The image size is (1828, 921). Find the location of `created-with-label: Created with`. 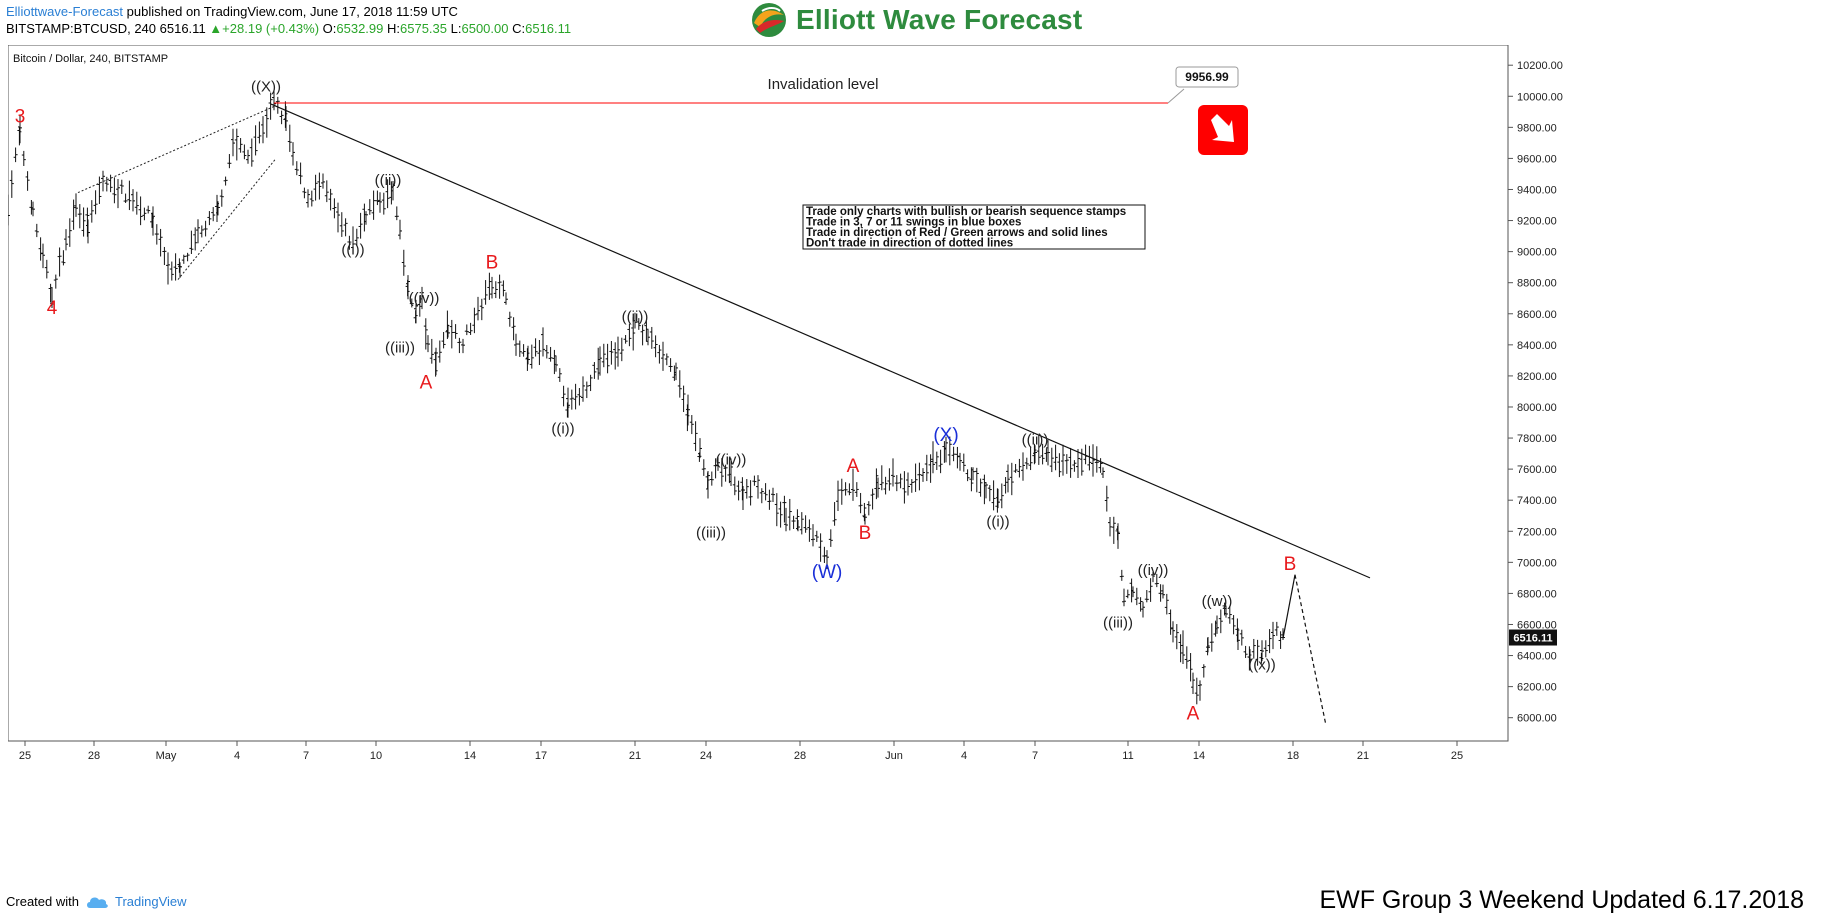

created-with-label: Created with is located at coordinates (42, 901).